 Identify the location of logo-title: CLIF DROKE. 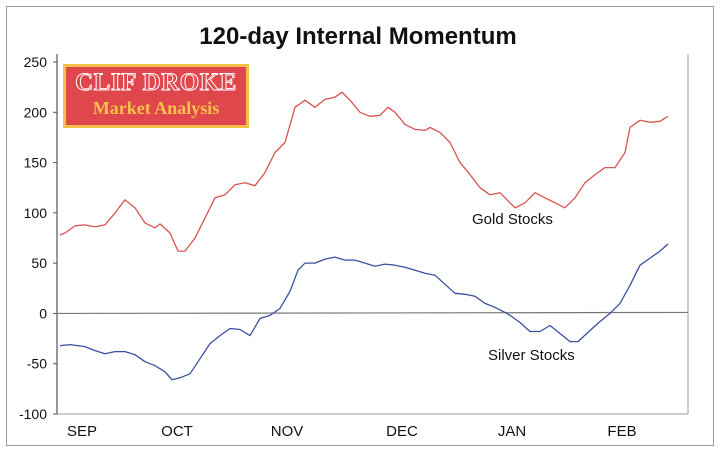
(156, 83).